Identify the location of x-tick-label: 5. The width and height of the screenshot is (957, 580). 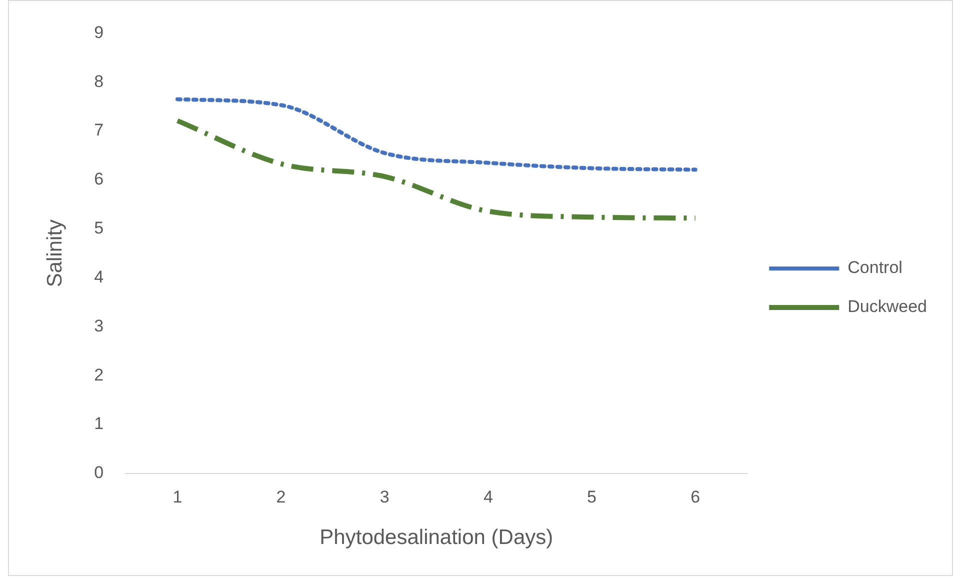
(591, 496).